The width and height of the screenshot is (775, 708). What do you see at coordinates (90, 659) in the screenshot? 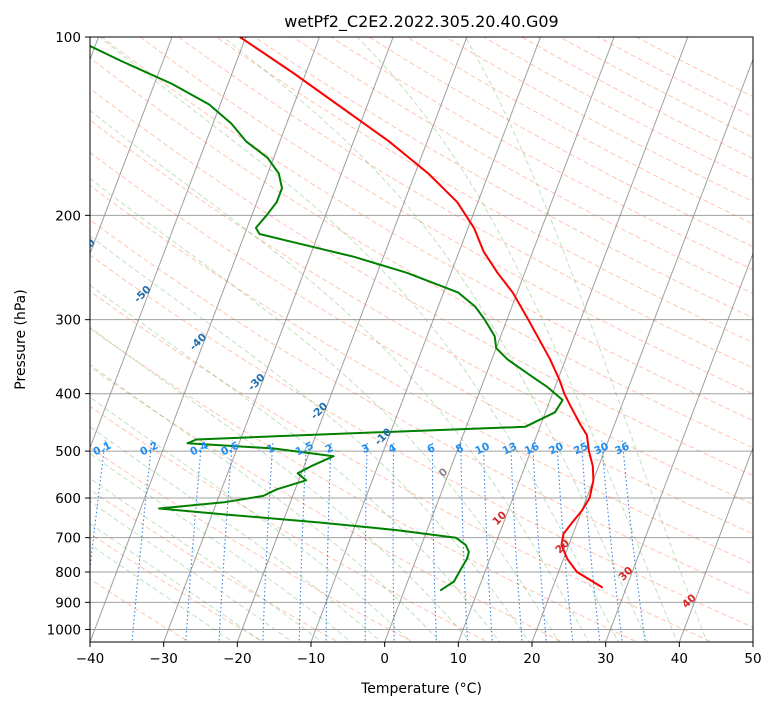
I see `x-tick-label: −40` at bounding box center [90, 659].